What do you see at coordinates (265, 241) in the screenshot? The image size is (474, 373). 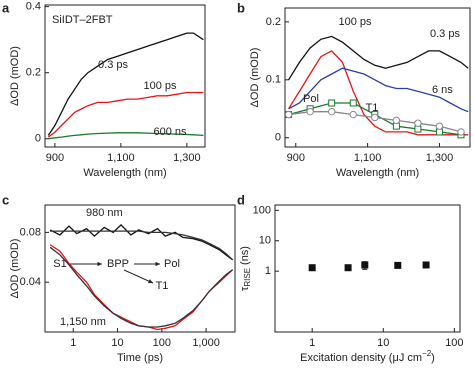 I see `y-tick-label: 10` at bounding box center [265, 241].